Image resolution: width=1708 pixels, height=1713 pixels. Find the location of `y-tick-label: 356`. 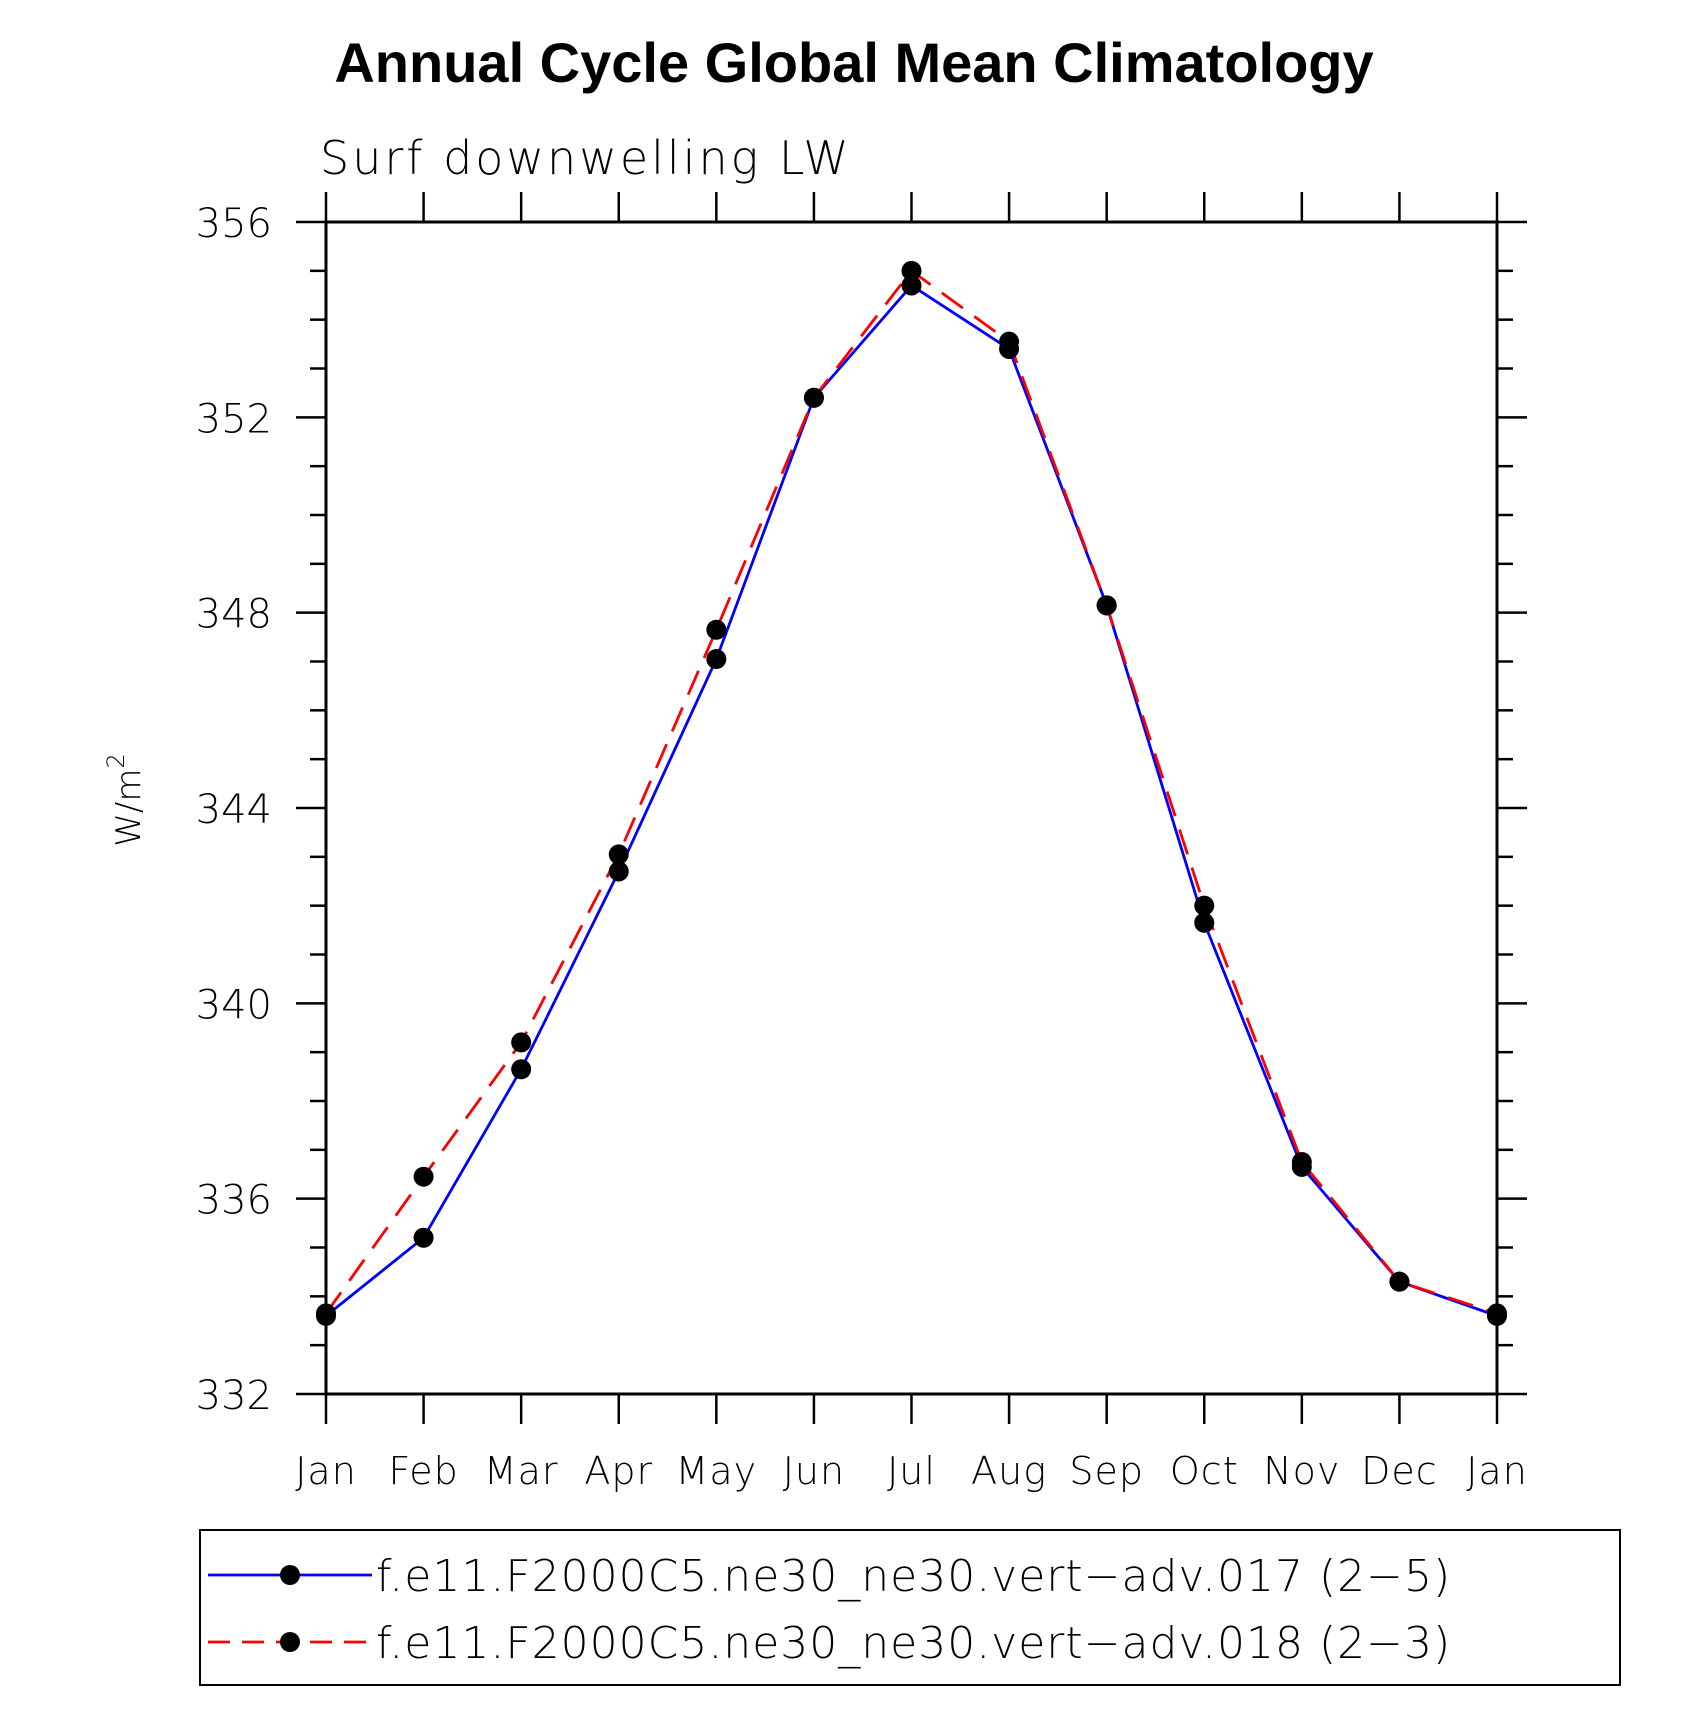

y-tick-label: 356 is located at coordinates (234, 224).